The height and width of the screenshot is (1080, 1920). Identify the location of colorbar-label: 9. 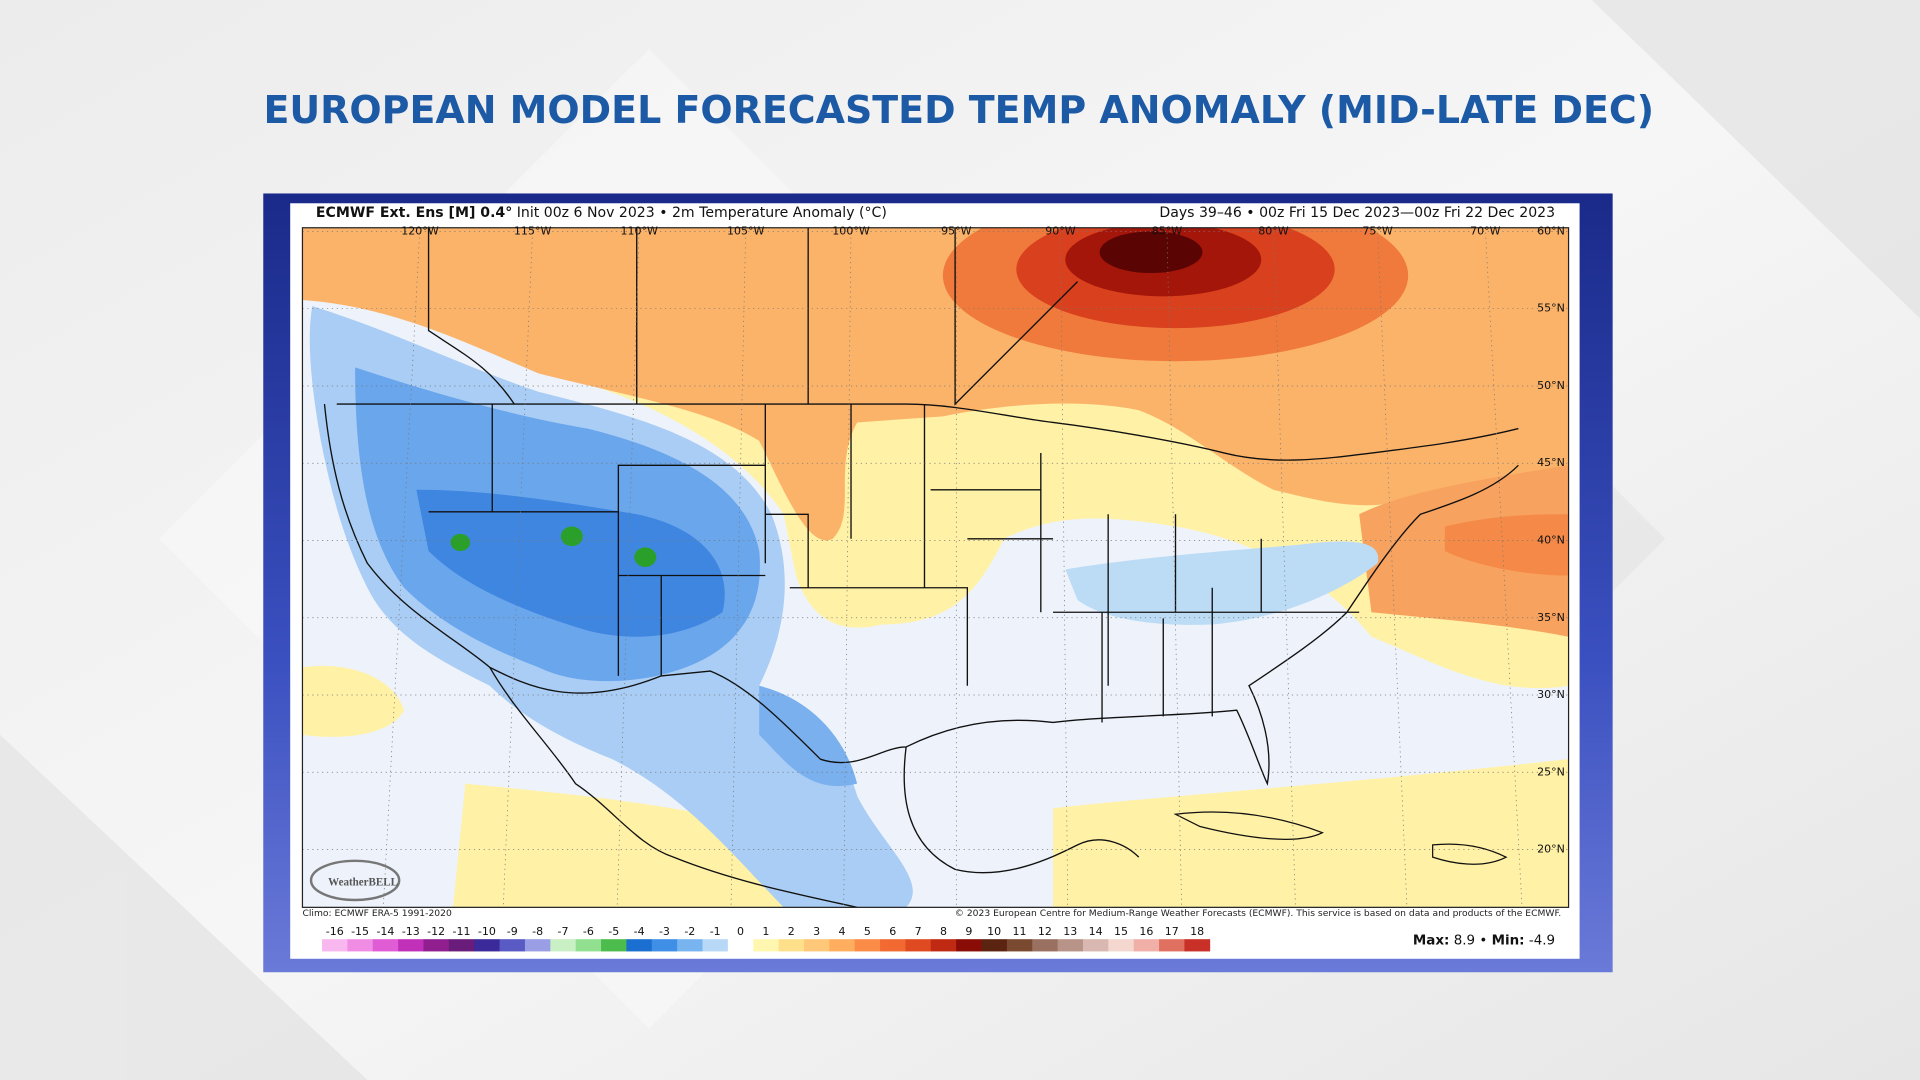
(968, 931).